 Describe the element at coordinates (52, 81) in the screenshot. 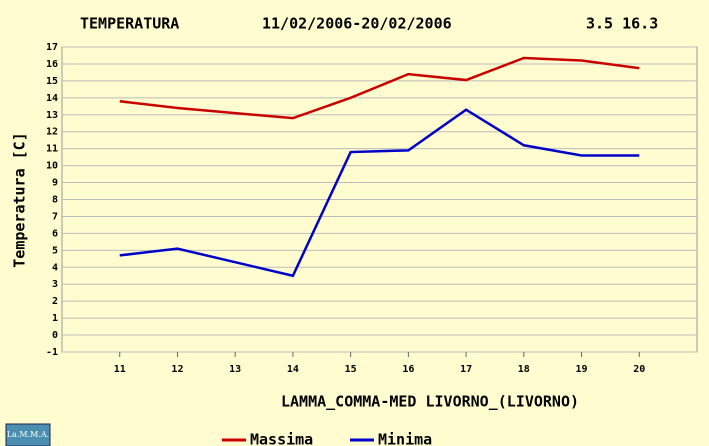

I see `y-tick-label: 15` at that location.